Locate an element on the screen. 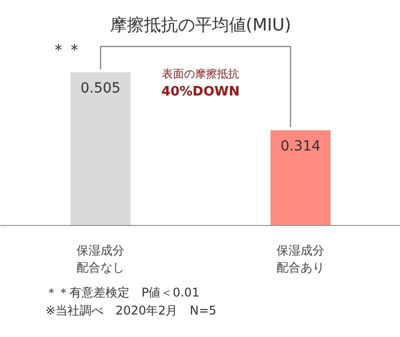  annotation: 40%DOWN is located at coordinates (200, 92).